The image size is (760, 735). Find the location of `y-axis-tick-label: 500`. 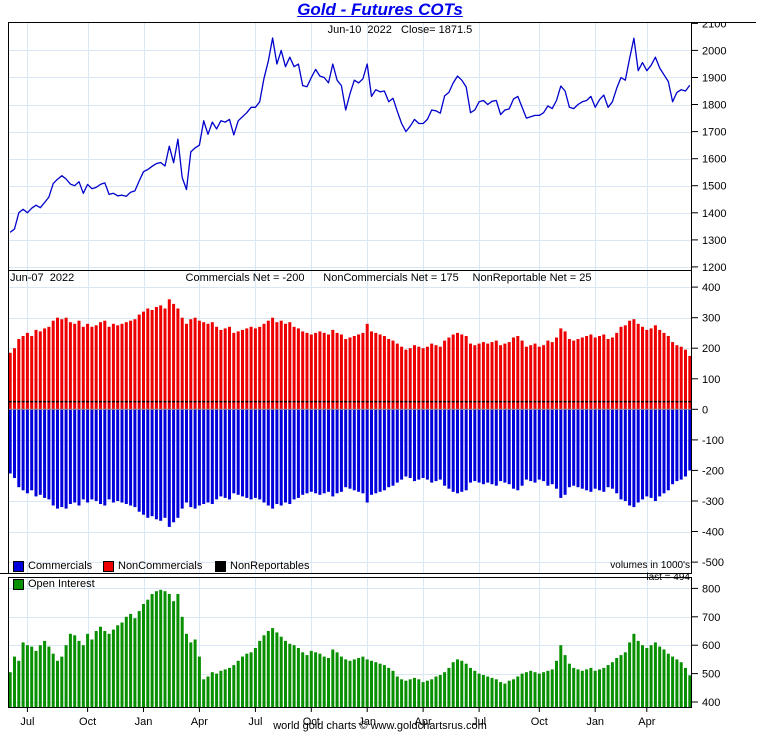

y-axis-tick-label: 500 is located at coordinates (711, 675).